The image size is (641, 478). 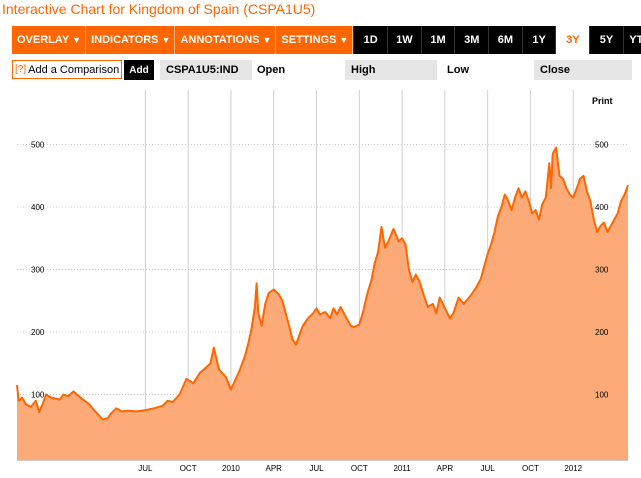 I want to click on settings-menu: SETTINGS ▼, so click(x=315, y=40).